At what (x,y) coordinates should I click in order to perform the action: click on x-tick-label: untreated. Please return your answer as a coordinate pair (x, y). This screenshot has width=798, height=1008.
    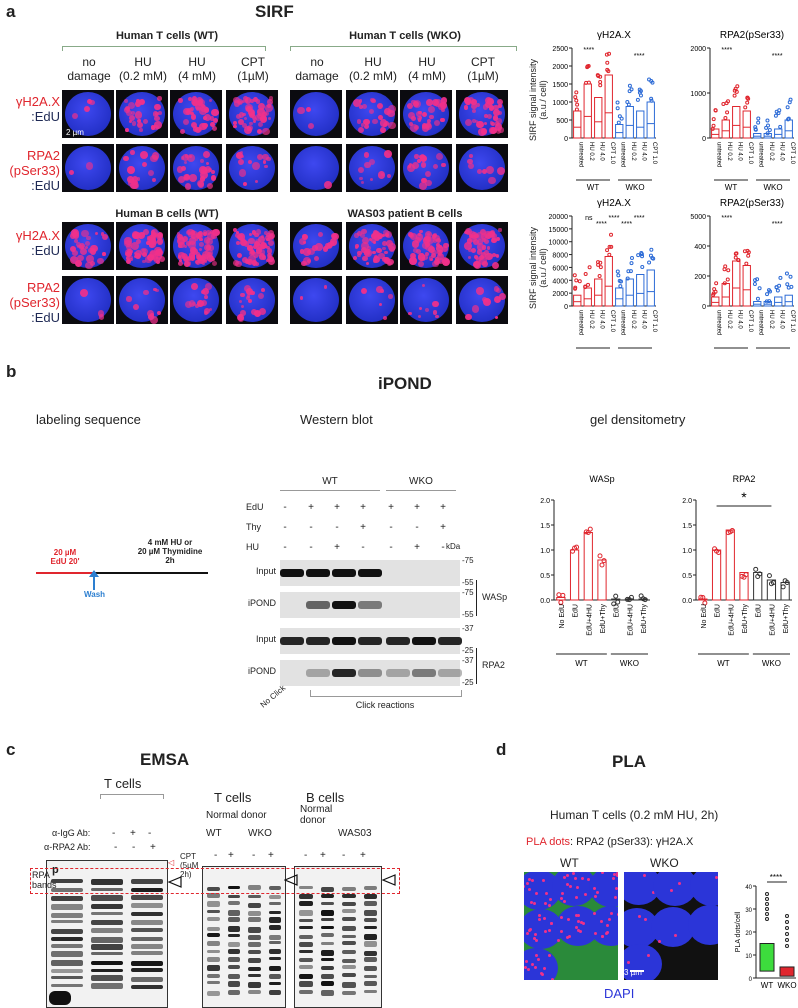
    Looking at the image, I should click on (760, 322).